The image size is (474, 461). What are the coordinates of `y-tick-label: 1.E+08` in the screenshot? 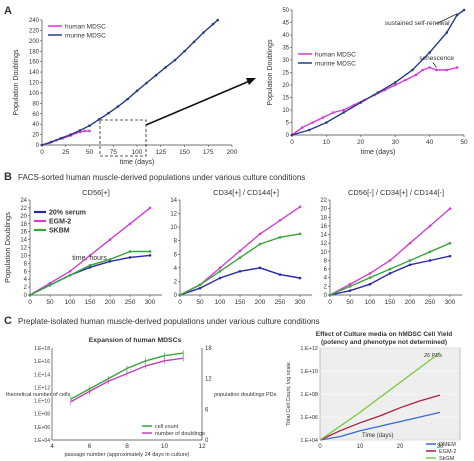 It's located at (42, 415).